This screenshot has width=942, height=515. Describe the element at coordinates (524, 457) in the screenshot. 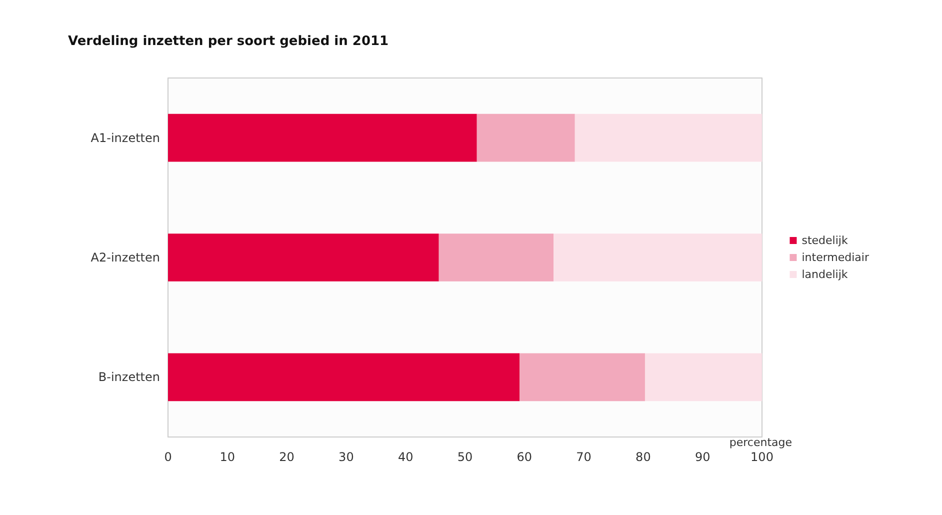

I see `x-tick-label: 60` at that location.